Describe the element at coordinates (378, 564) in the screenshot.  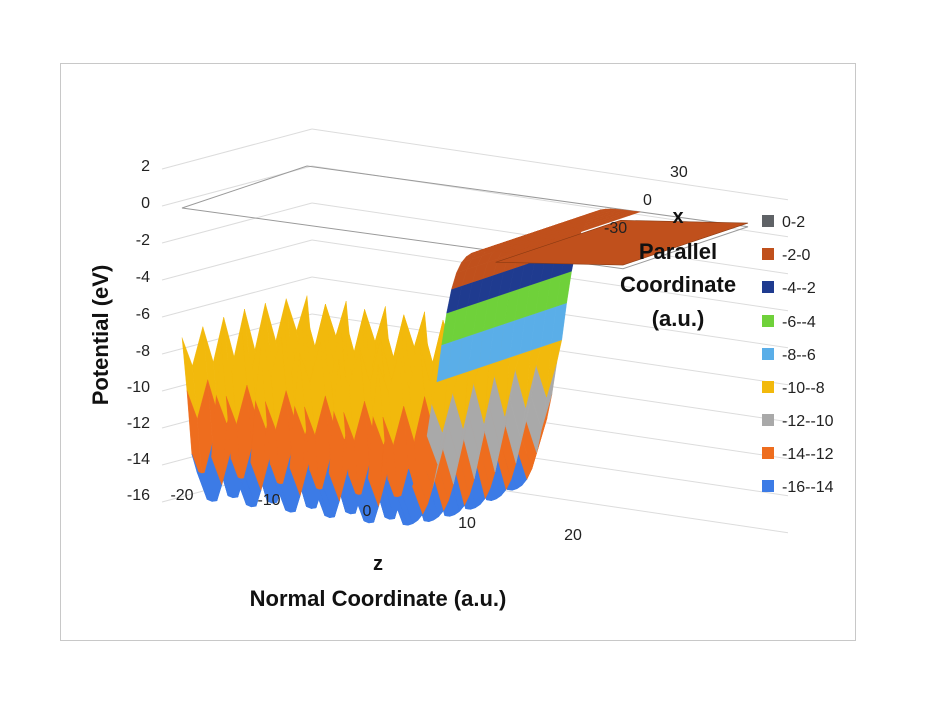
I see `normal-axis-letter: z` at that location.